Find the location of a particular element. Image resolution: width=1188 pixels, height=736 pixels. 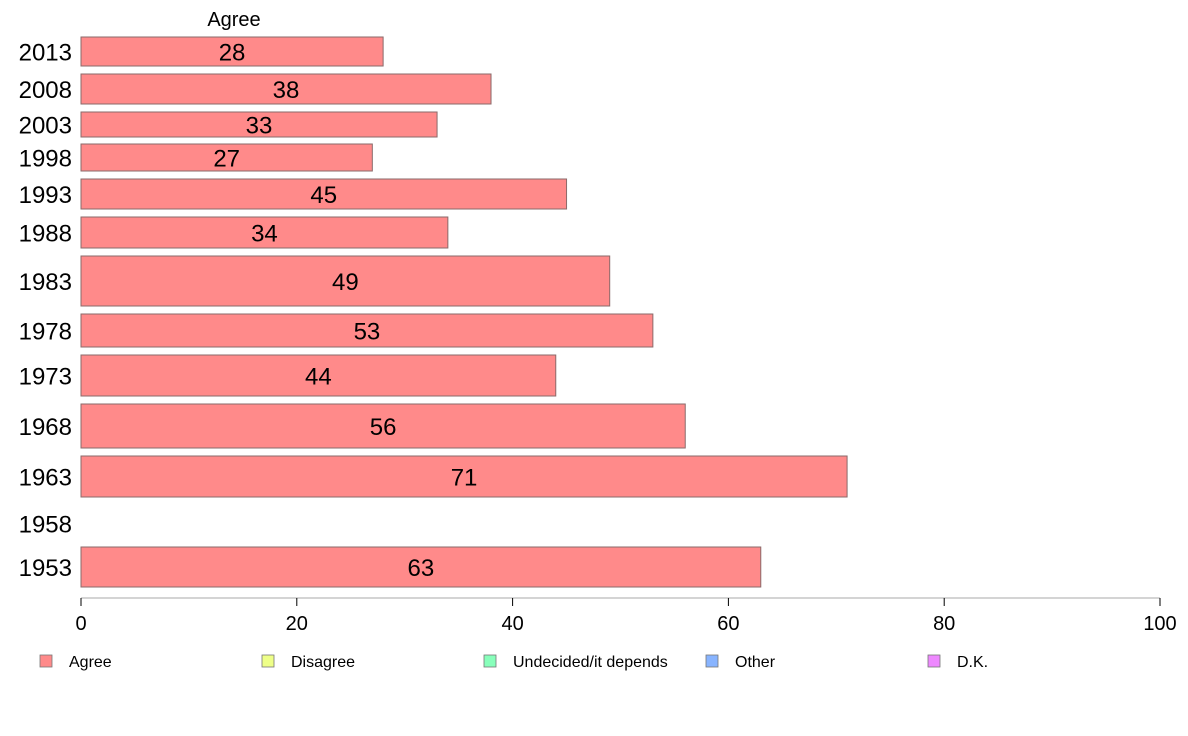

value-label-1973: 44 is located at coordinates (318, 377).